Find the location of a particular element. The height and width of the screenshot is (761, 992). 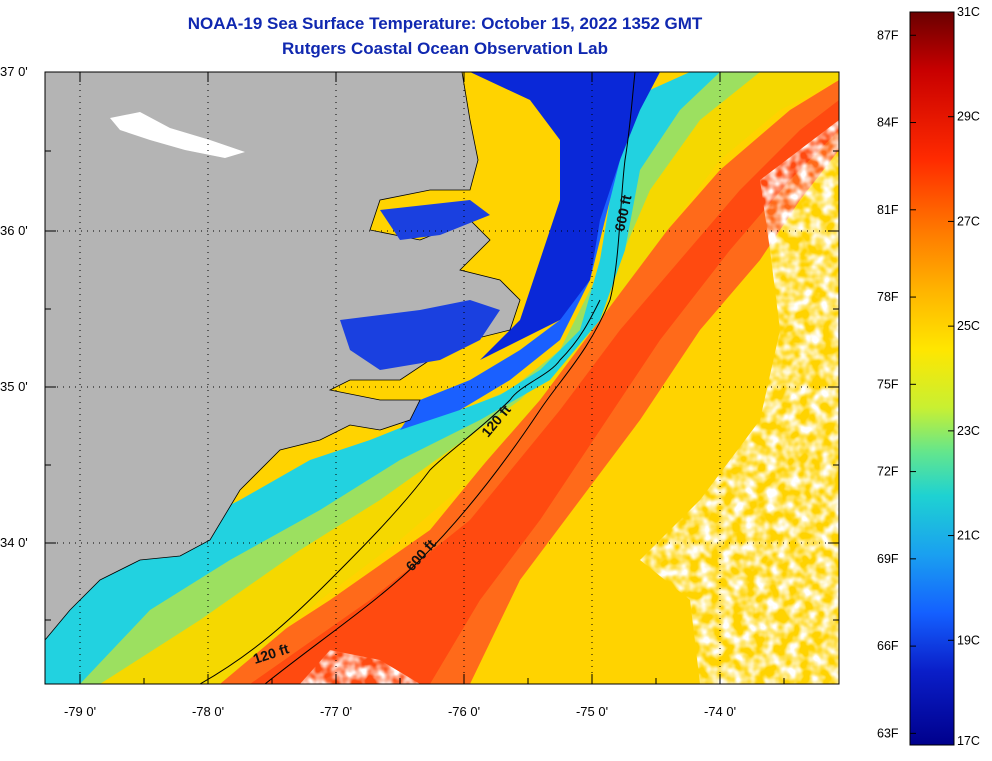

lon-label-76: -76 0' is located at coordinates (464, 711).